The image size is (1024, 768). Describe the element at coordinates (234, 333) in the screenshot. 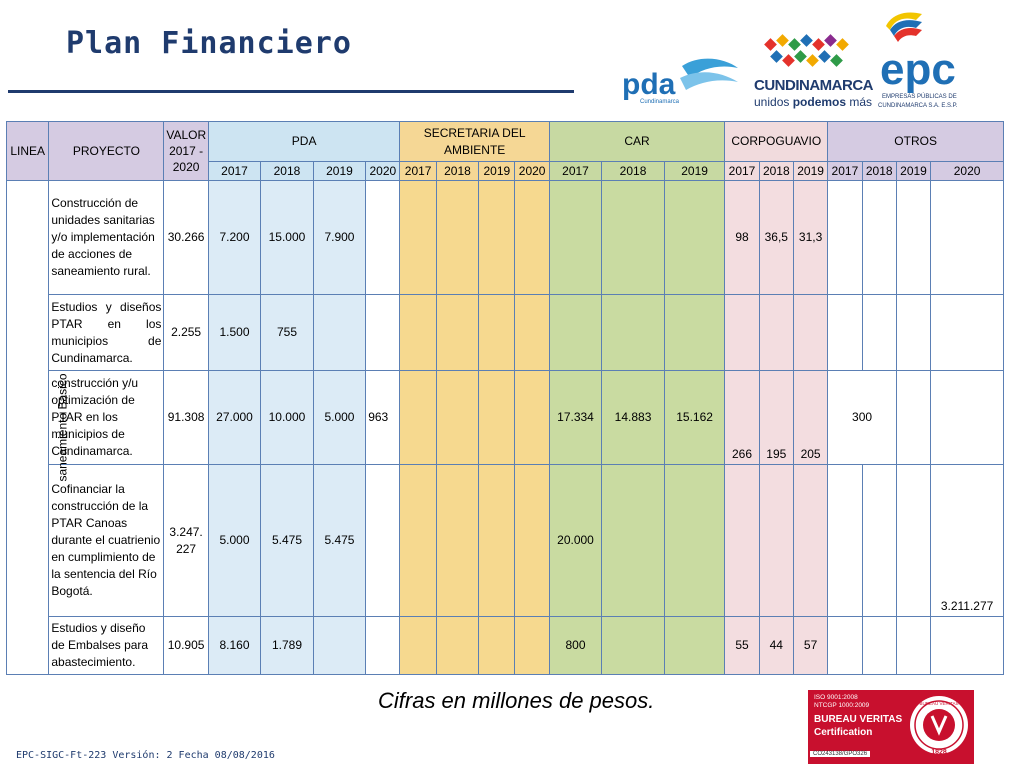

I see `pda-cell: 1.500` at that location.